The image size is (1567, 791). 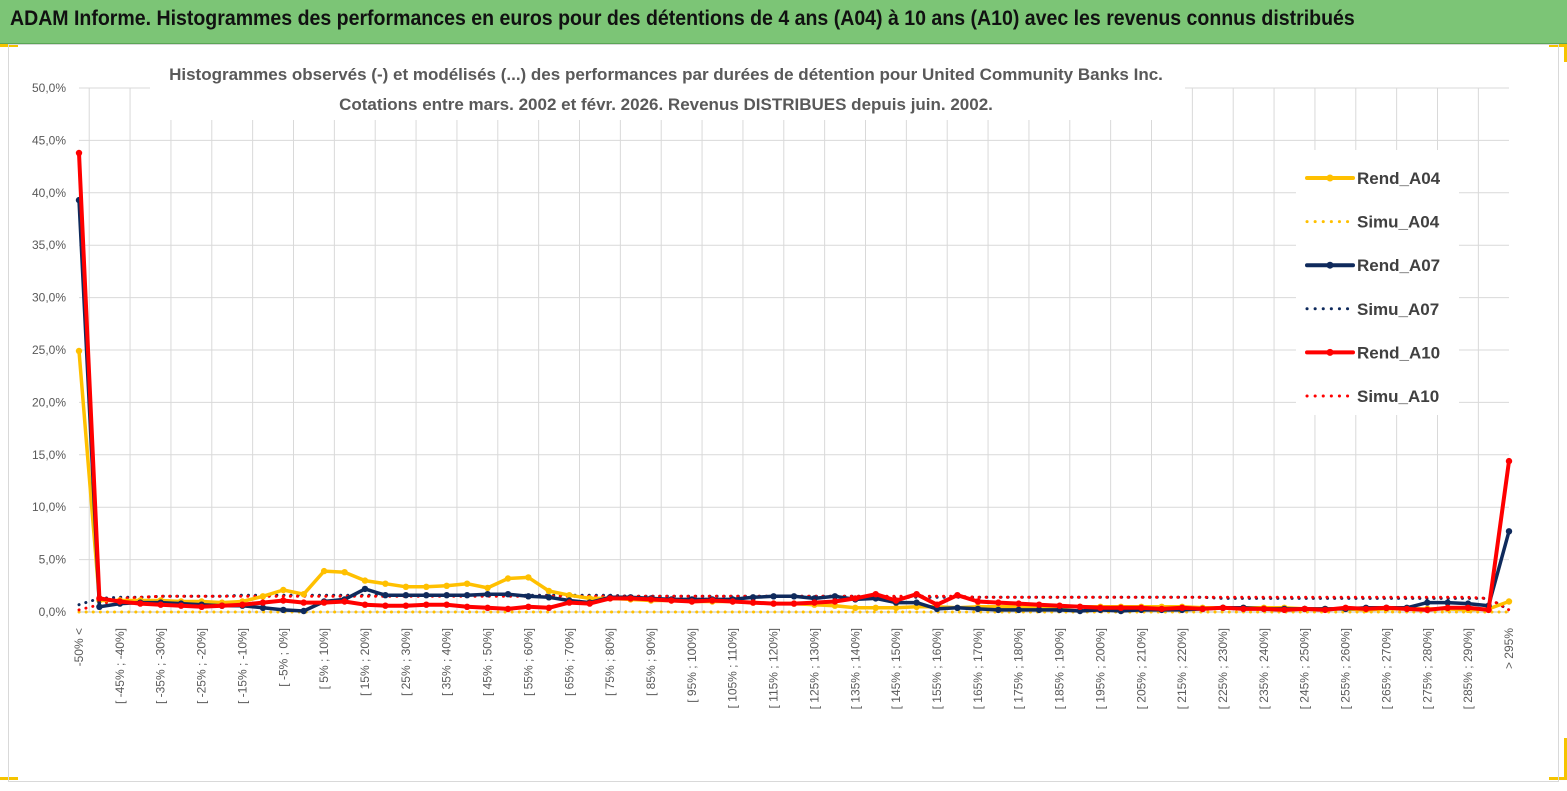 I want to click on x-tick-label: [ 265% ; 270%], so click(x=1386, y=668).